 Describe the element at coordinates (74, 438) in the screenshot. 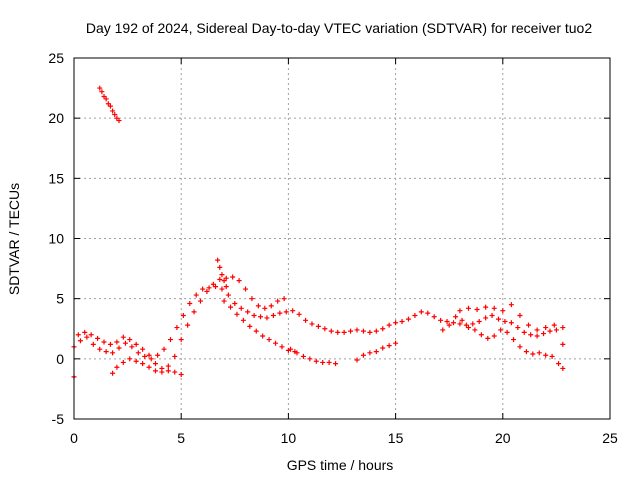

I see `x-tick-label: 0` at that location.